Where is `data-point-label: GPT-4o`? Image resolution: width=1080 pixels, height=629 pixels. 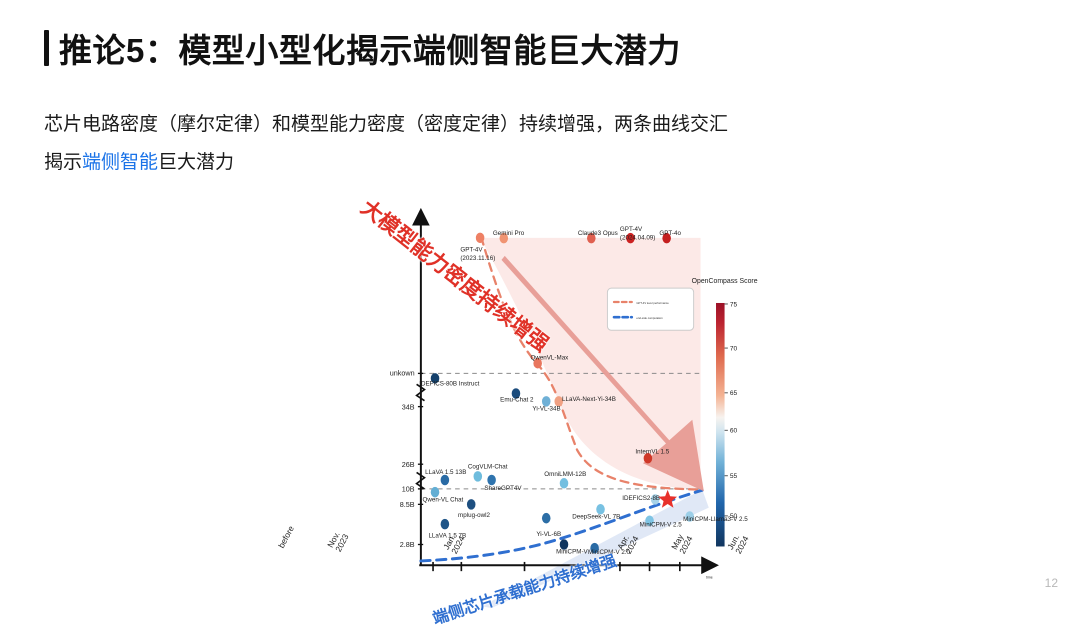 data-point-label: GPT-4o is located at coordinates (670, 233).